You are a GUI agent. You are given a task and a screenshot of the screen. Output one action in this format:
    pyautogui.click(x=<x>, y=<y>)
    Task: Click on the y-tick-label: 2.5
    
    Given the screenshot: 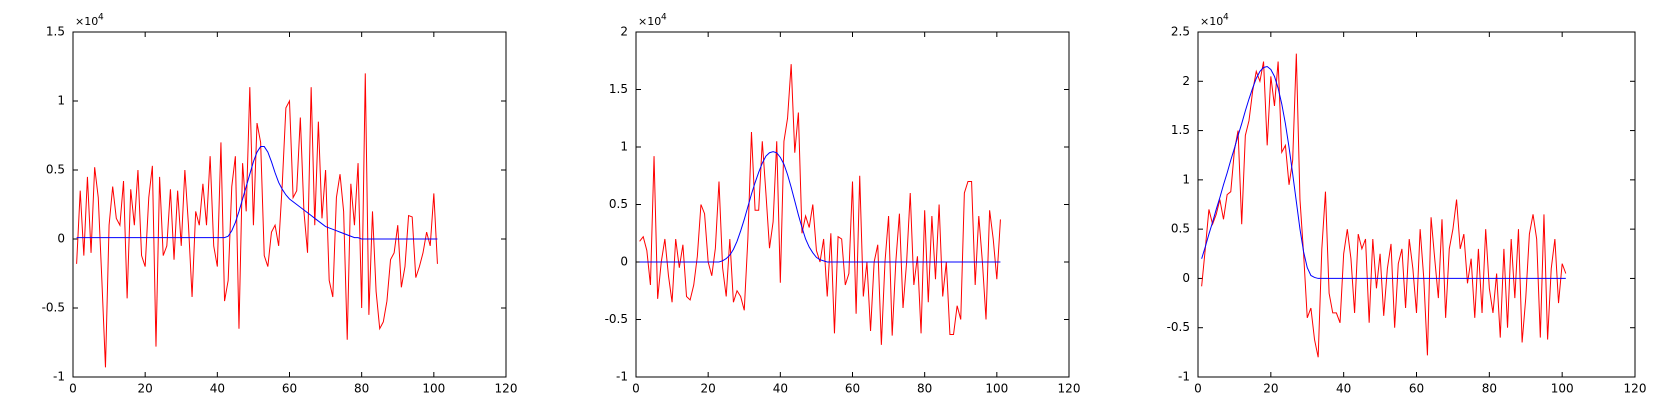 What is the action you would take?
    pyautogui.click(x=1180, y=32)
    